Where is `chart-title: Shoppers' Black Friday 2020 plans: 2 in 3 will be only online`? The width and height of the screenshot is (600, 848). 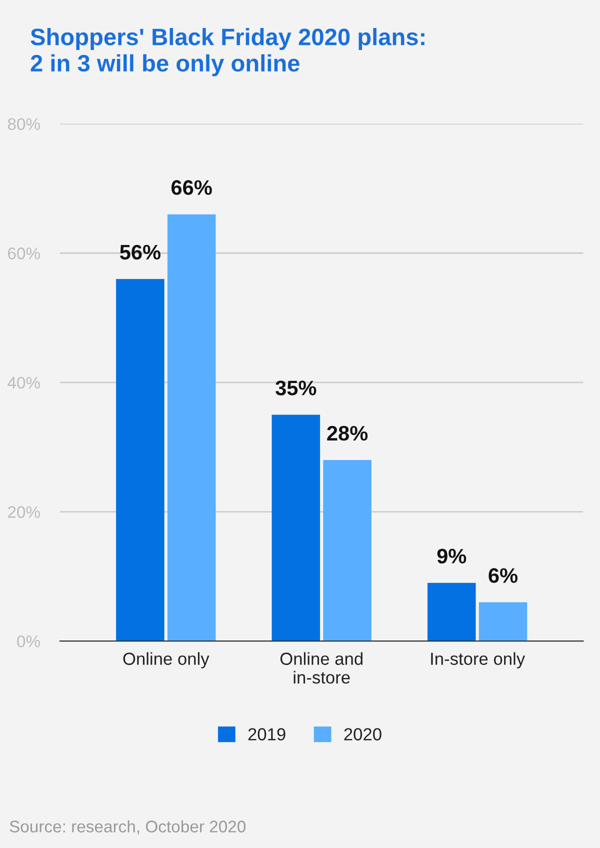
chart-title: Shoppers' Black Friday 2020 plans: 2 in 3 will be only online is located at coordinates (227, 52).